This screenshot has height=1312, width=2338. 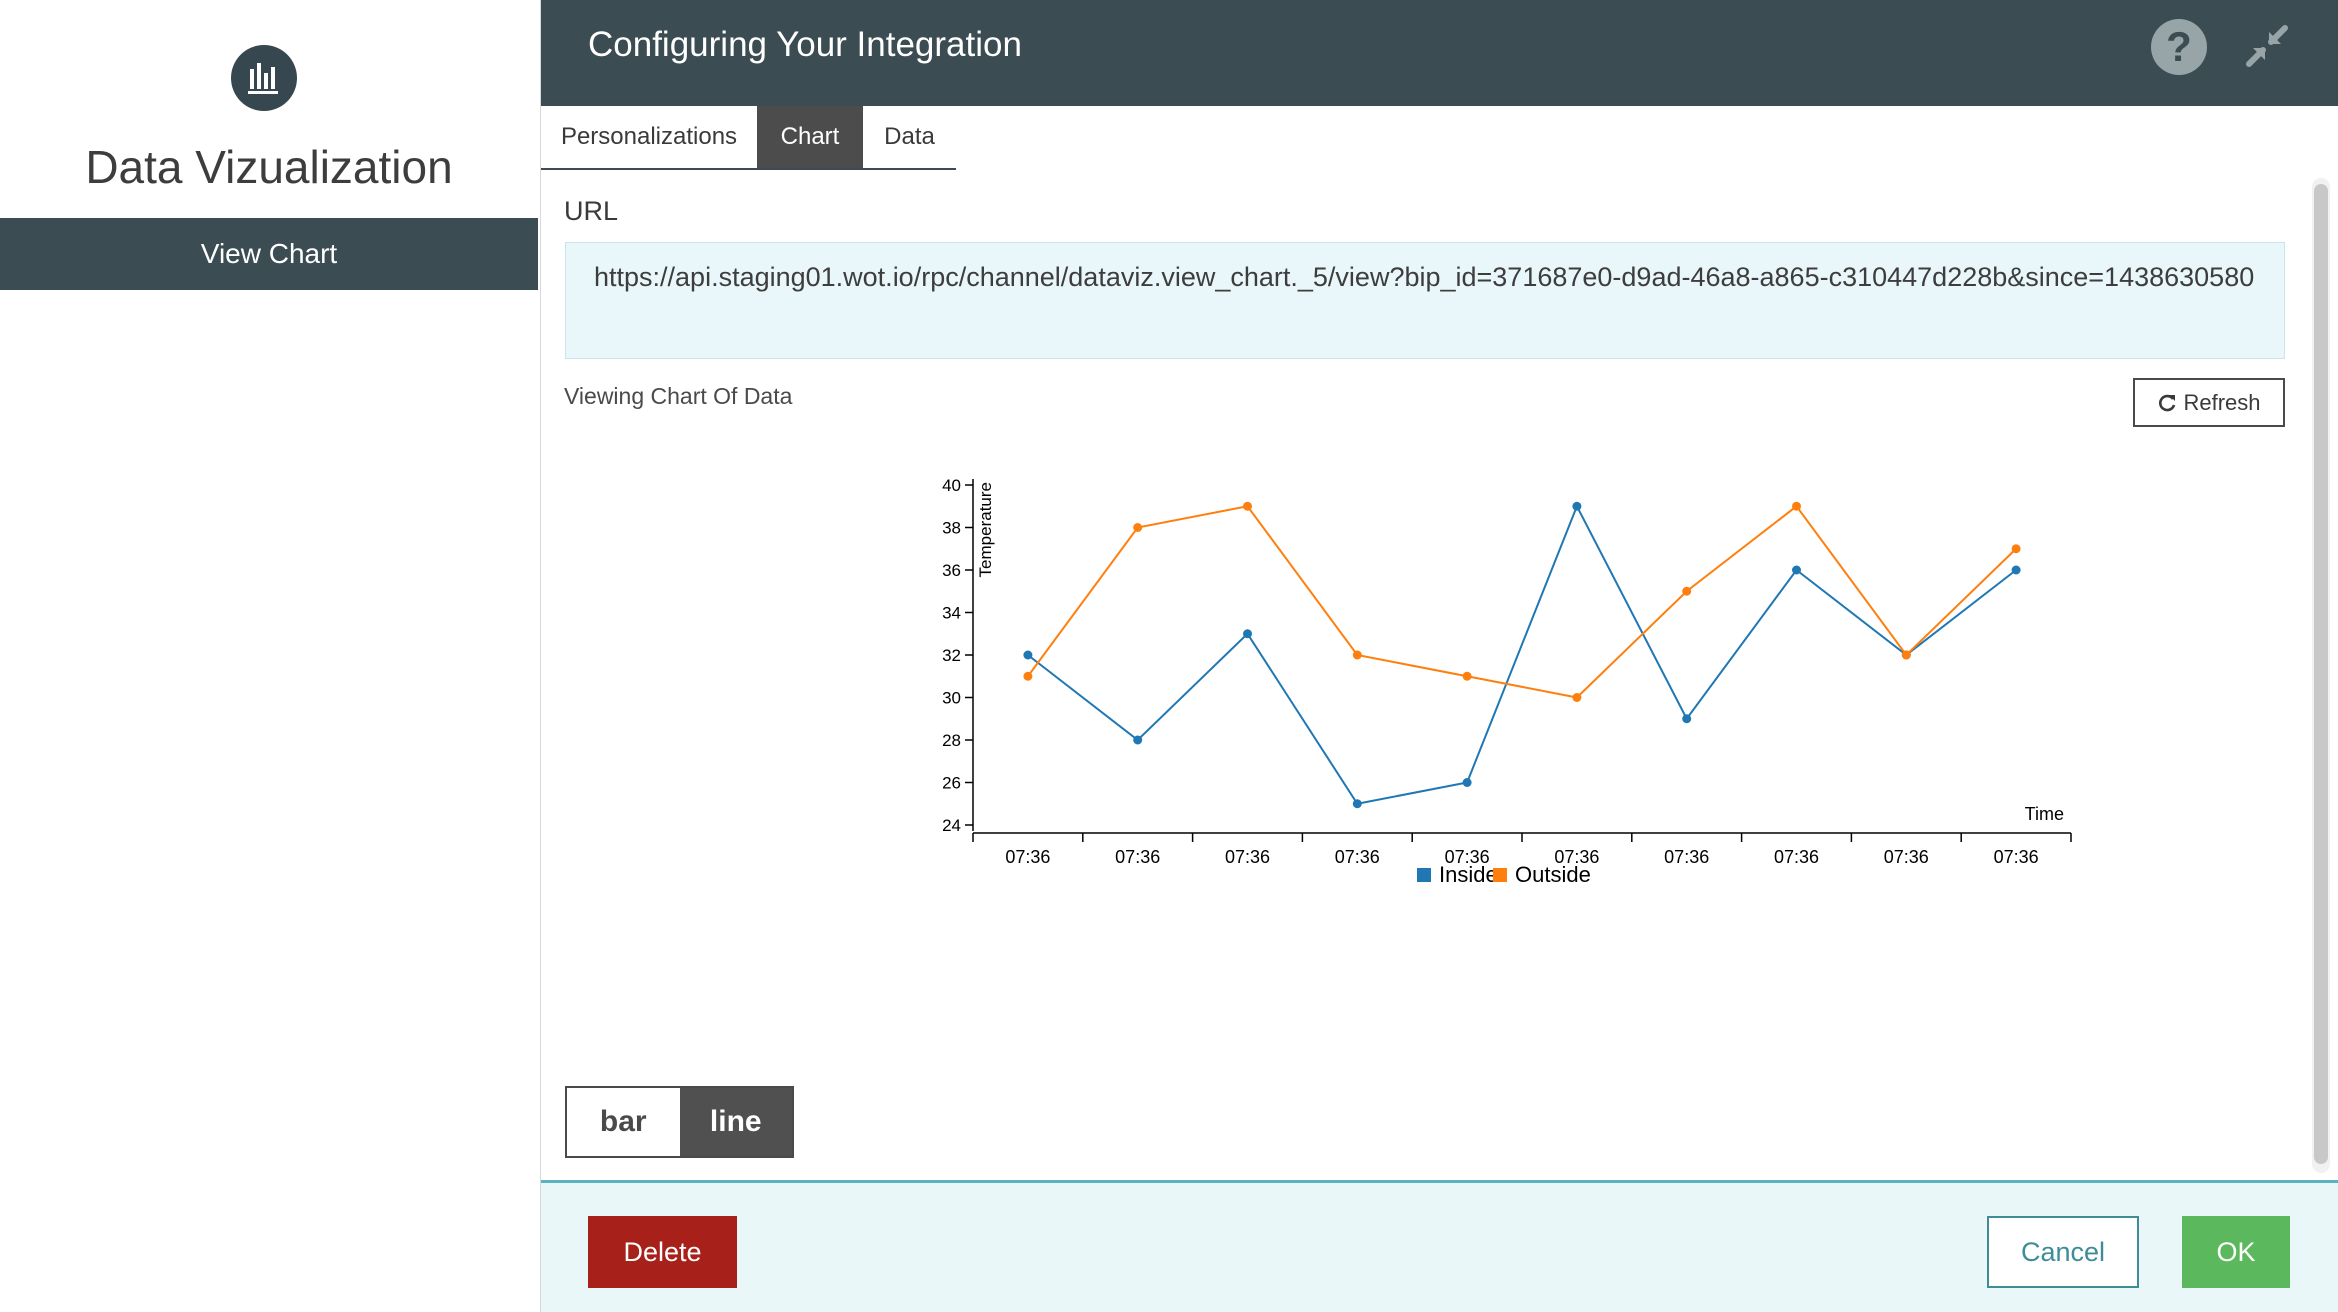 What do you see at coordinates (1553, 874) in the screenshot?
I see `legend-label-outside: Outside` at bounding box center [1553, 874].